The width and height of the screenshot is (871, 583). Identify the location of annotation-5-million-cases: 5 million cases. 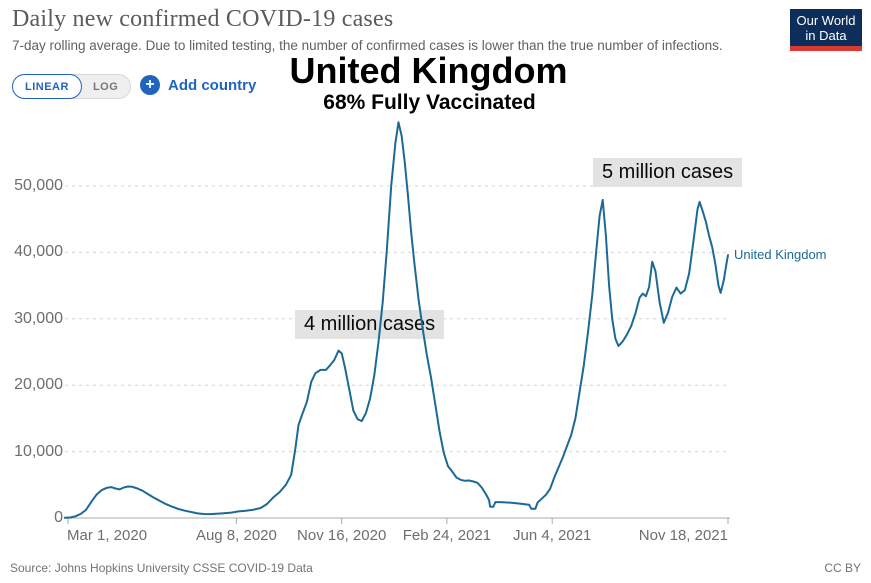
(668, 172).